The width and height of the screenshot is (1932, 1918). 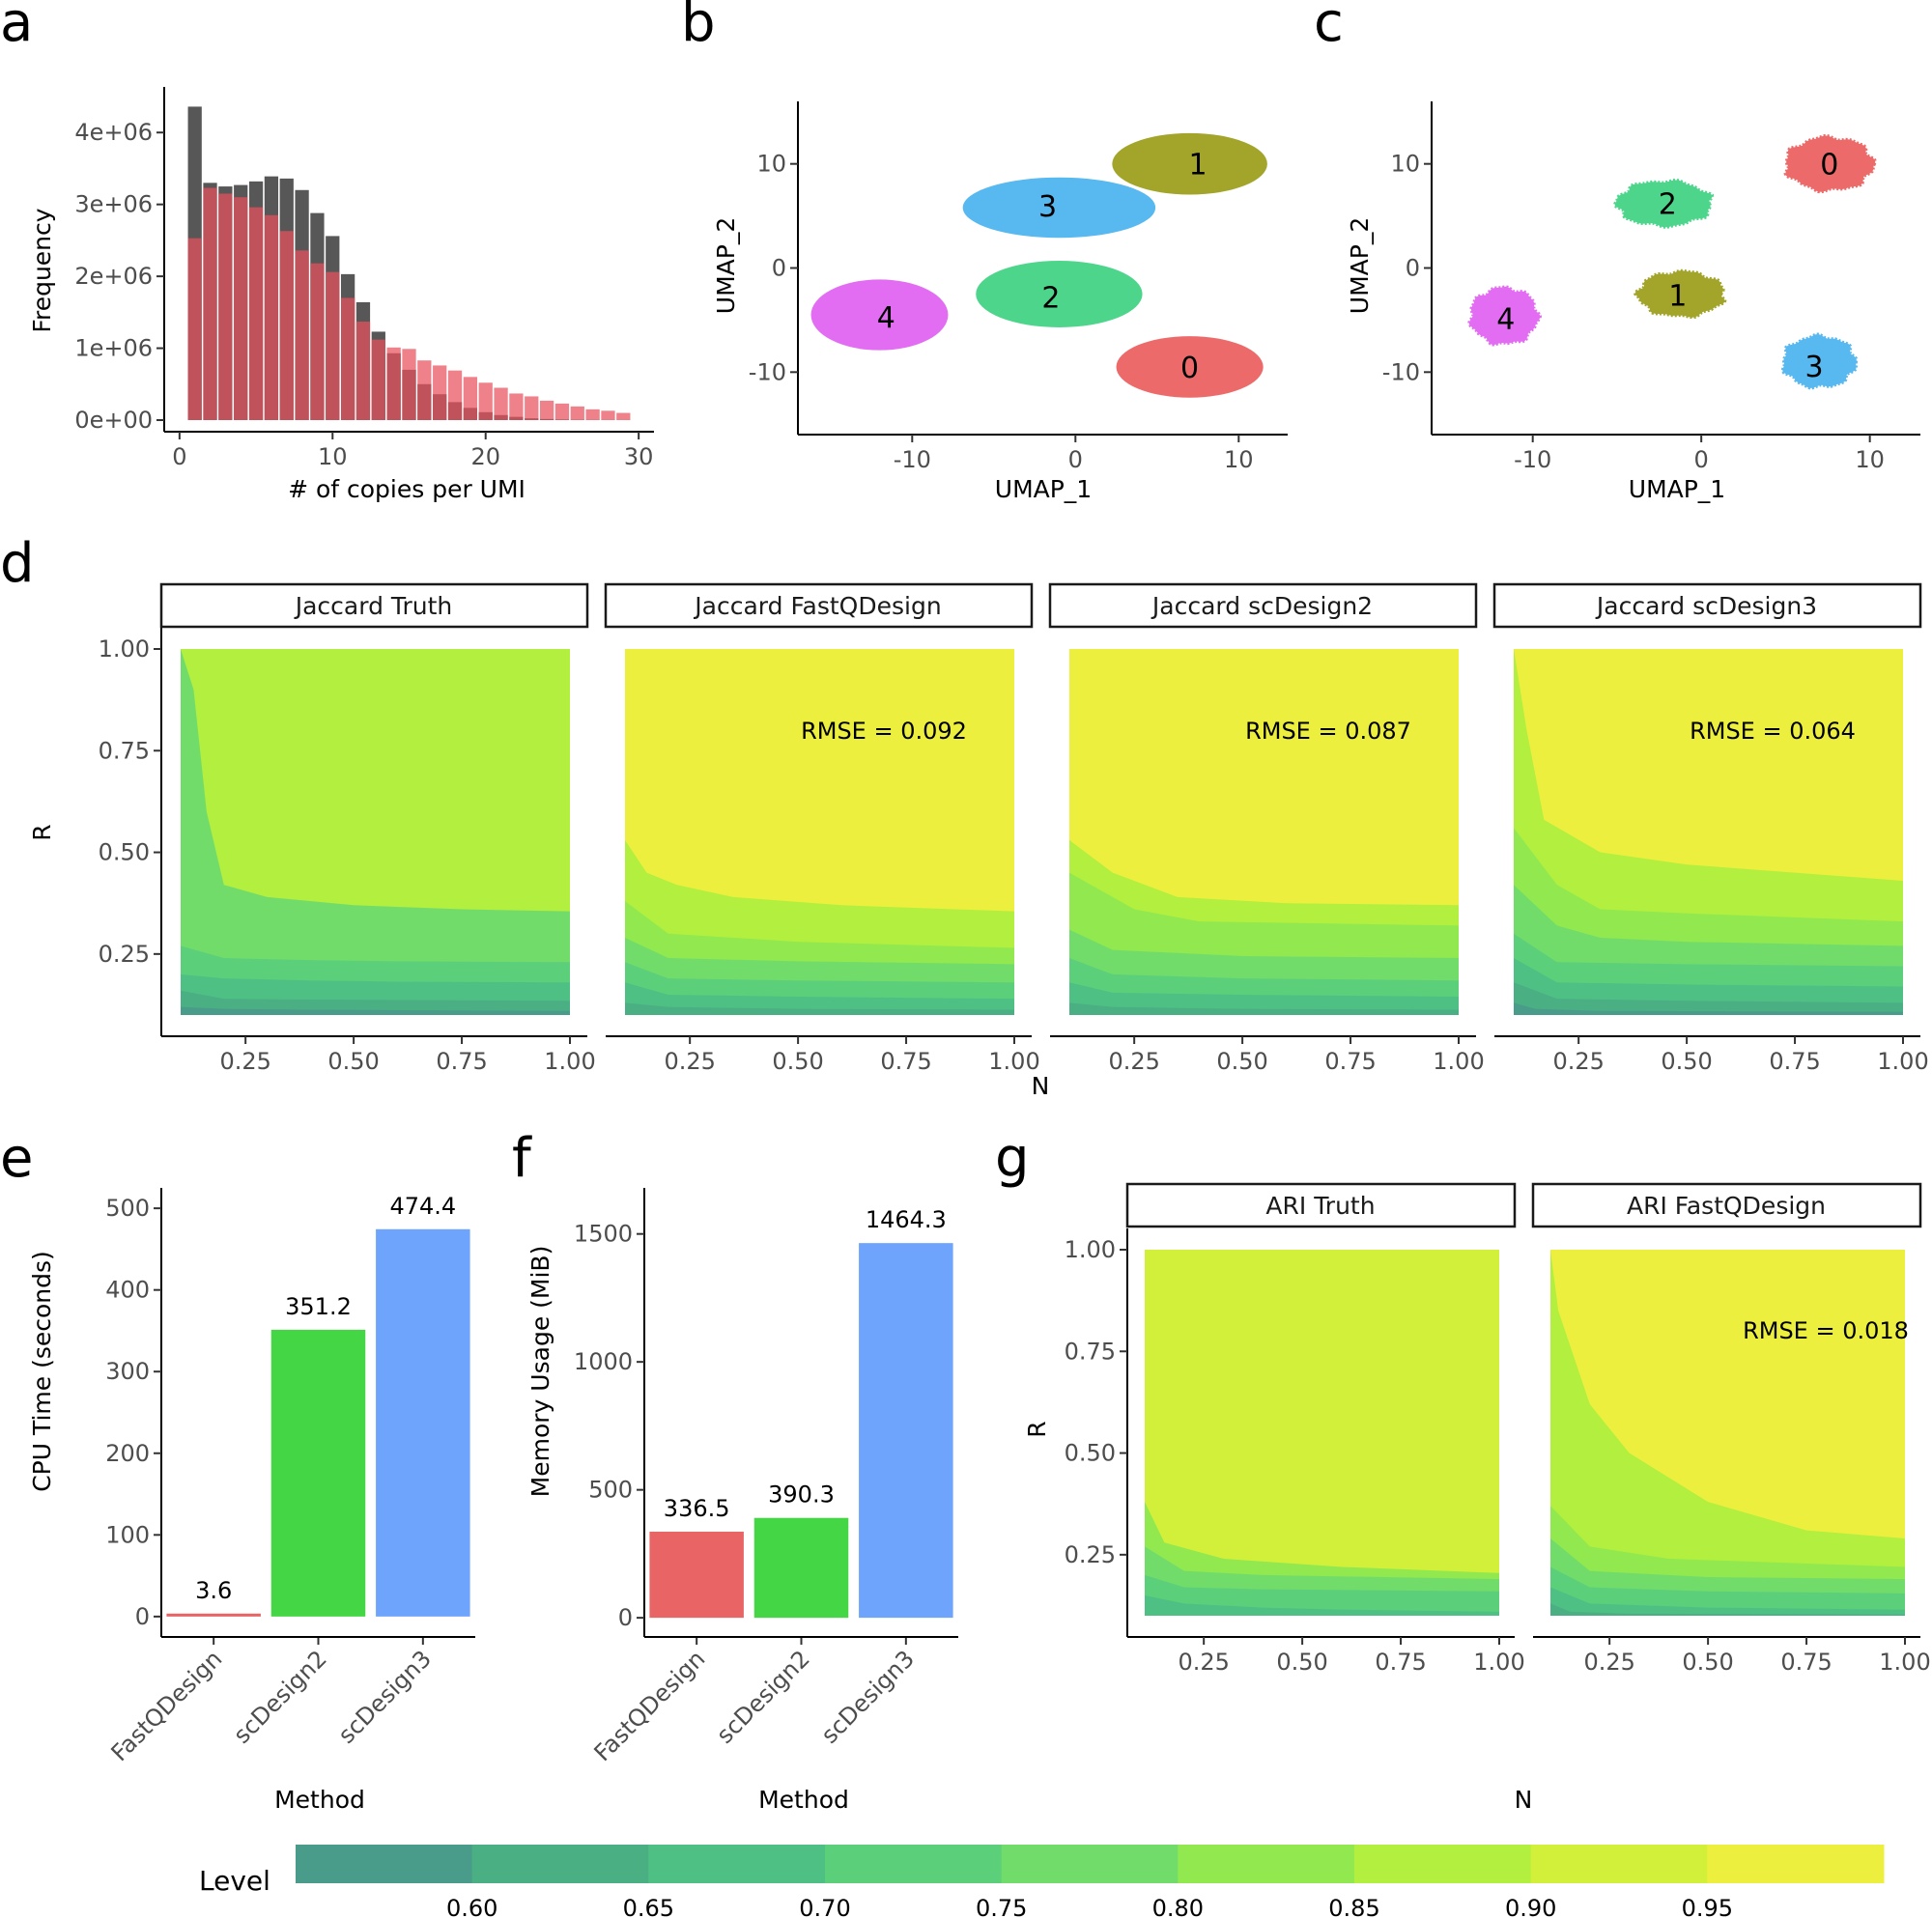 What do you see at coordinates (1012, 1158) in the screenshot?
I see `panel-letter-g: g` at bounding box center [1012, 1158].